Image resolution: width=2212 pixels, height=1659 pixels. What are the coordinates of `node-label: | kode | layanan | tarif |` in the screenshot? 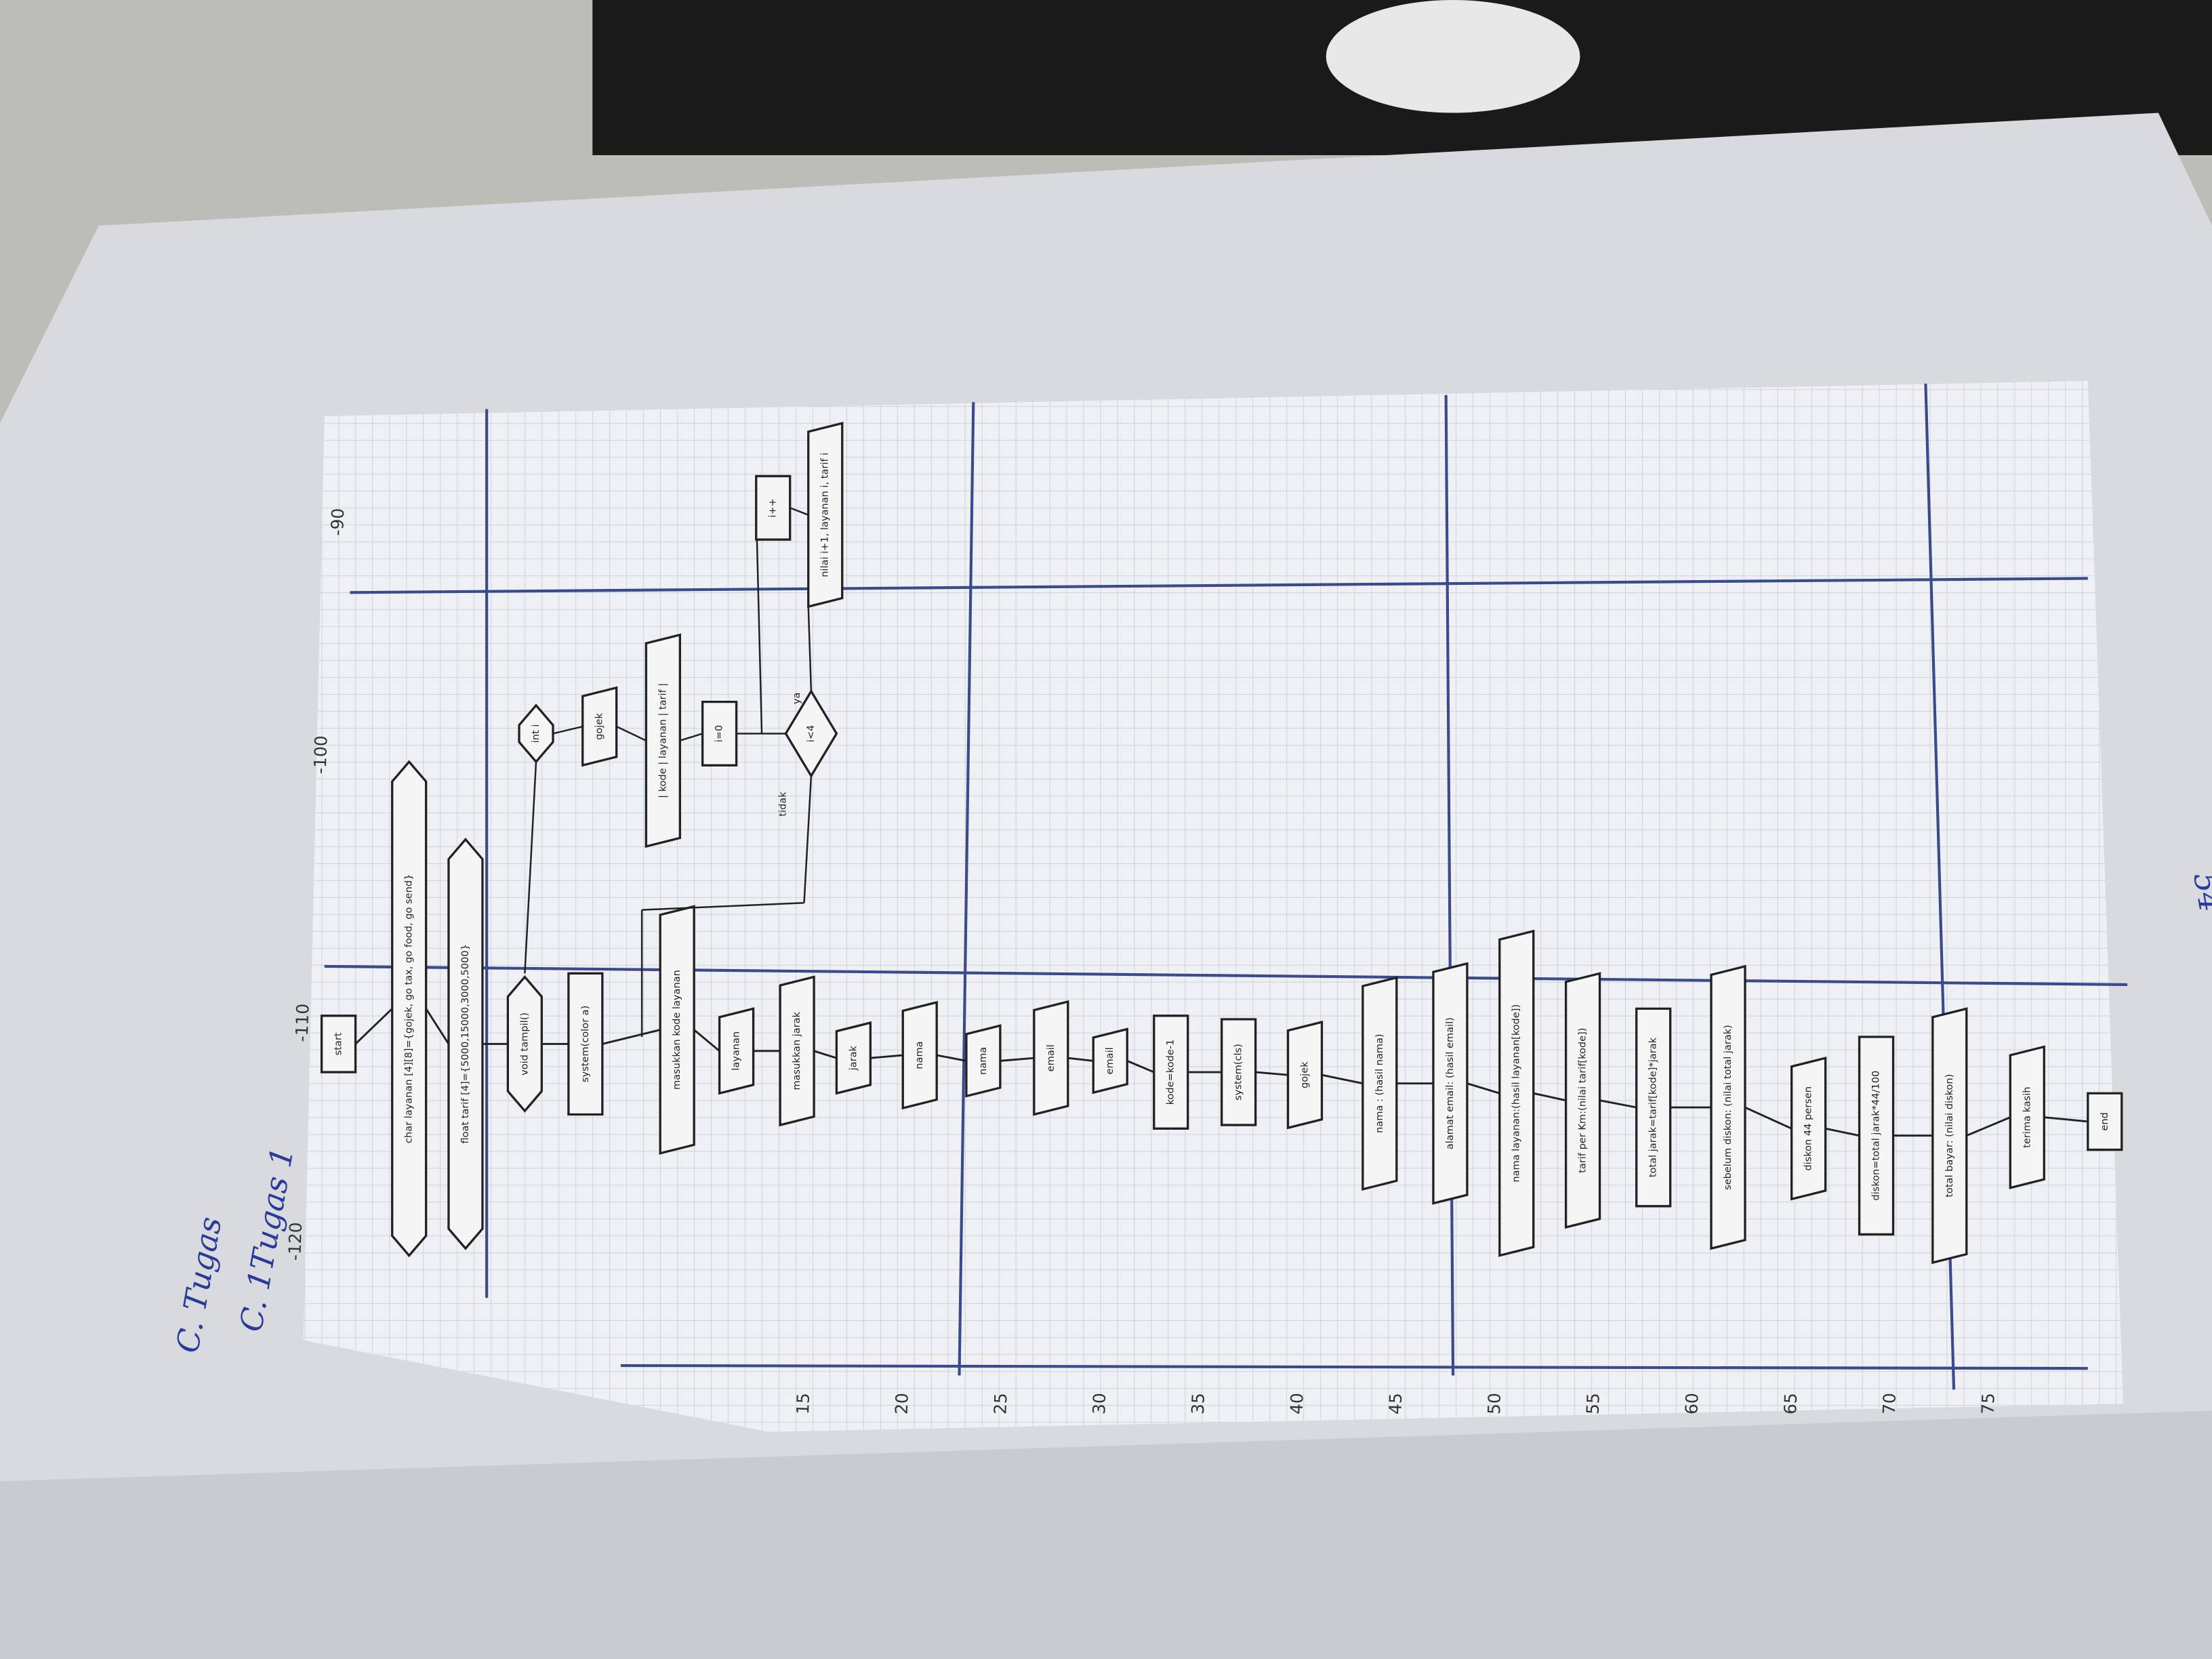 It's located at (662, 740).